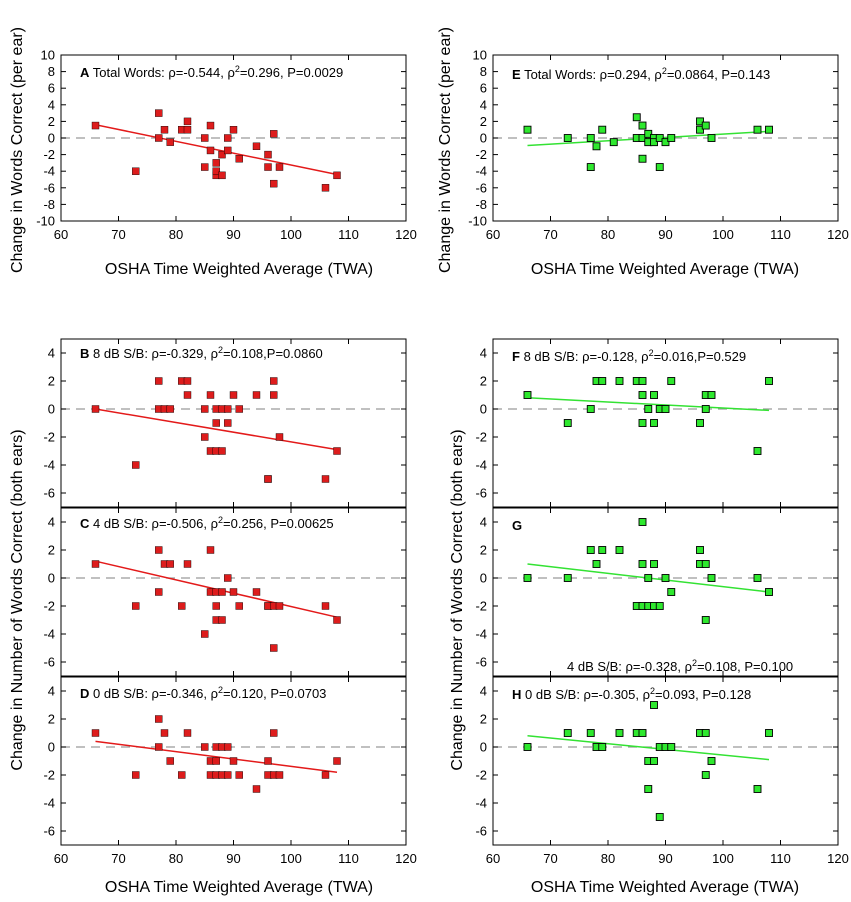 The width and height of the screenshot is (851, 902). I want to click on regression-line-A, so click(216, 149).